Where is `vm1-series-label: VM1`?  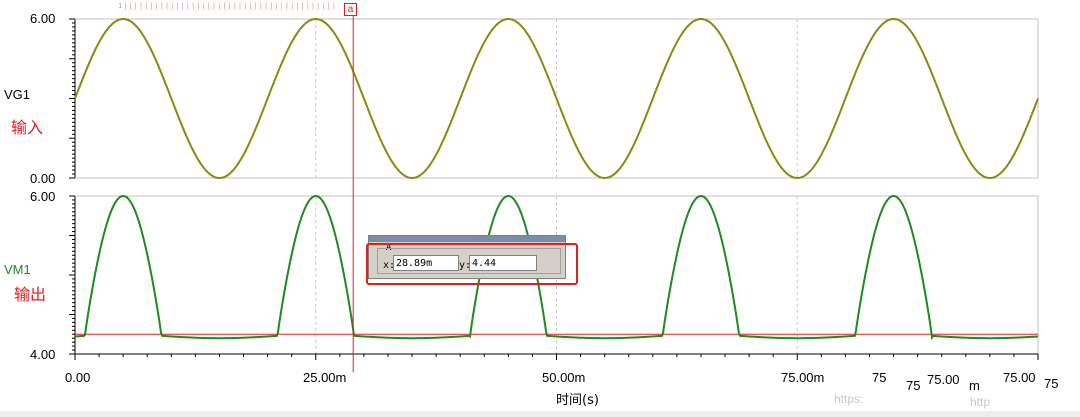
vm1-series-label: VM1 is located at coordinates (17, 269).